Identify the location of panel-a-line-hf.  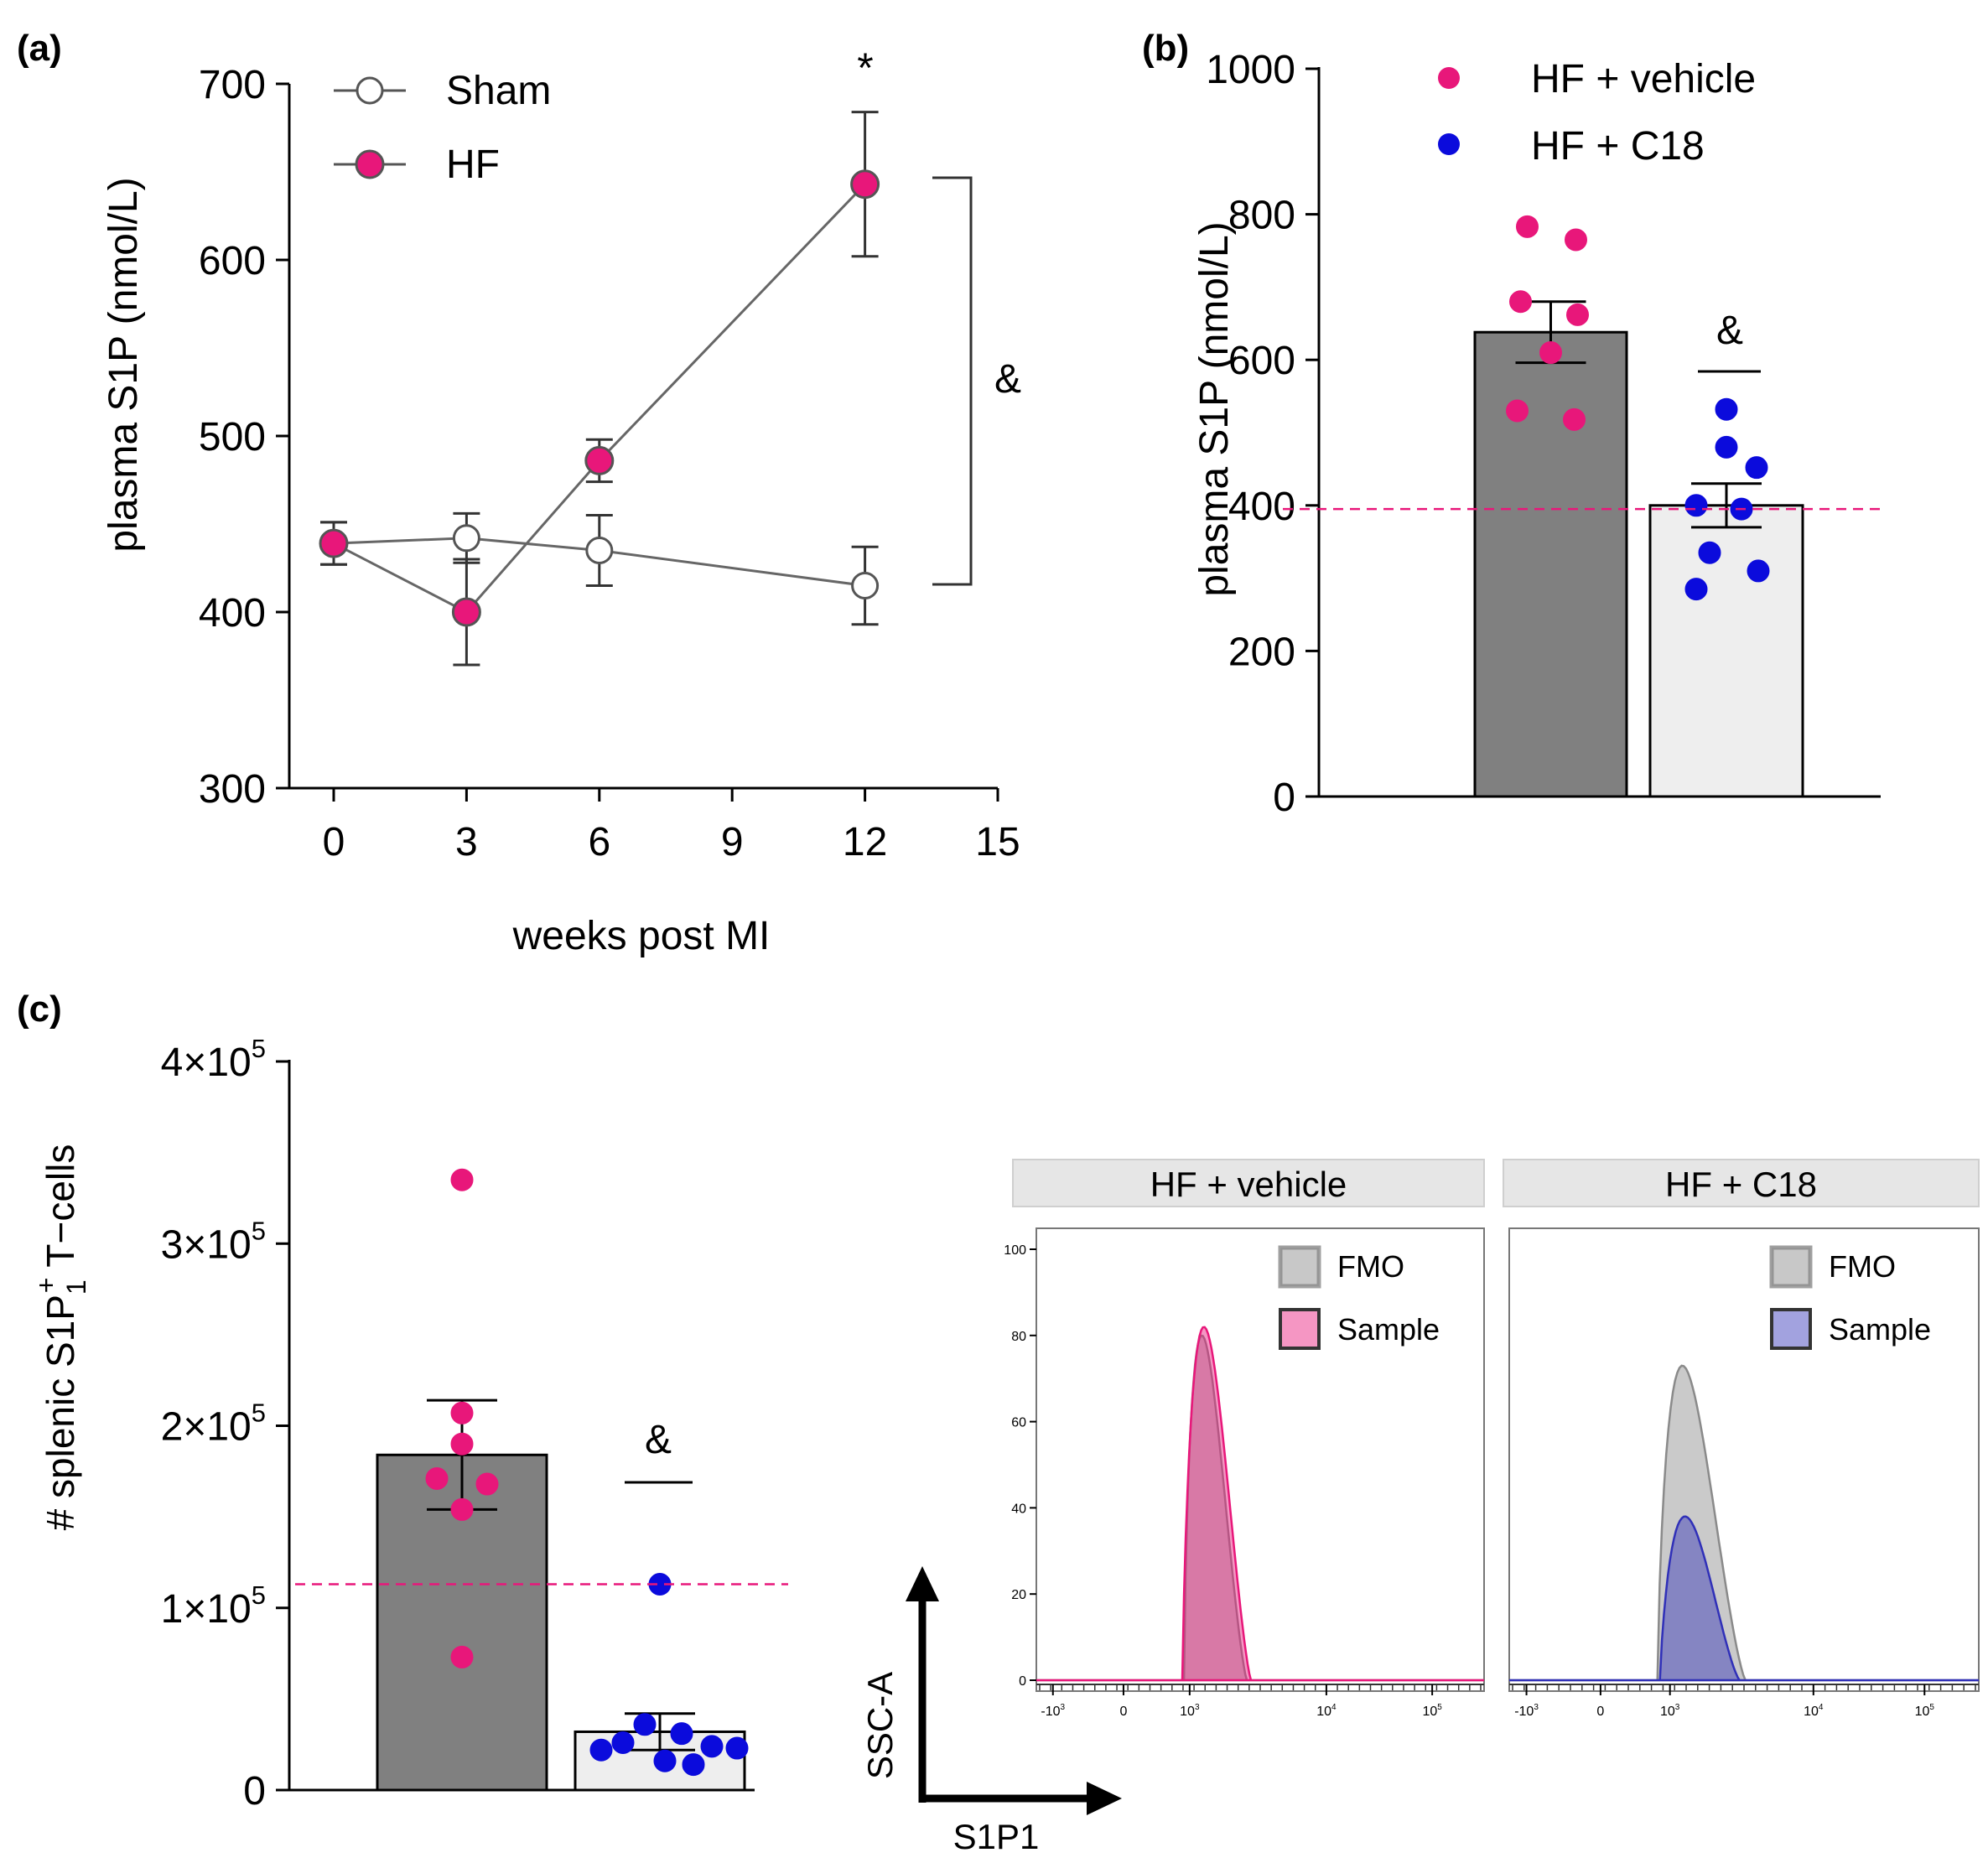
(599, 398).